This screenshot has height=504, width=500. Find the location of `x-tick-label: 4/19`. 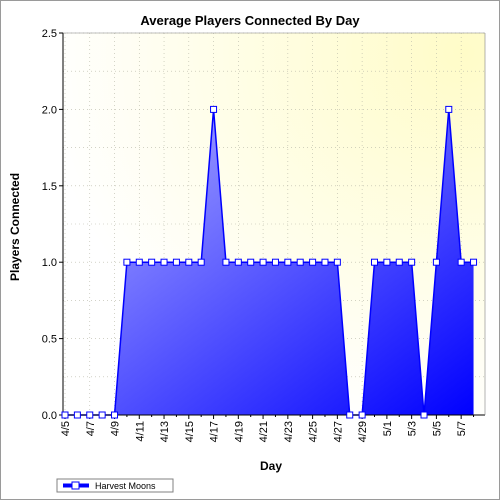

x-tick-label: 4/19 is located at coordinates (239, 431).